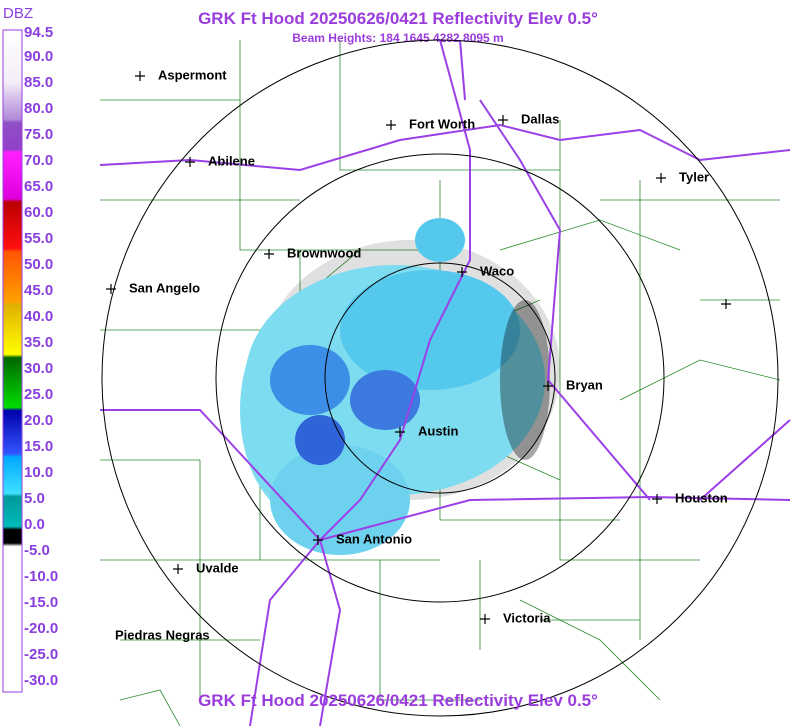 The image size is (797, 726). I want to click on scale-label: 90.0, so click(38, 56).